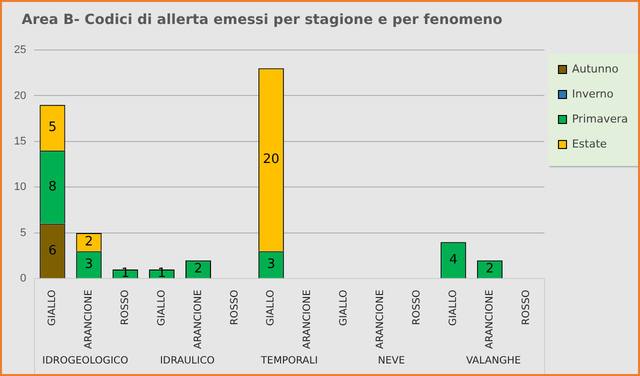  What do you see at coordinates (20, 50) in the screenshot?
I see `y-tick-label: 25` at bounding box center [20, 50].